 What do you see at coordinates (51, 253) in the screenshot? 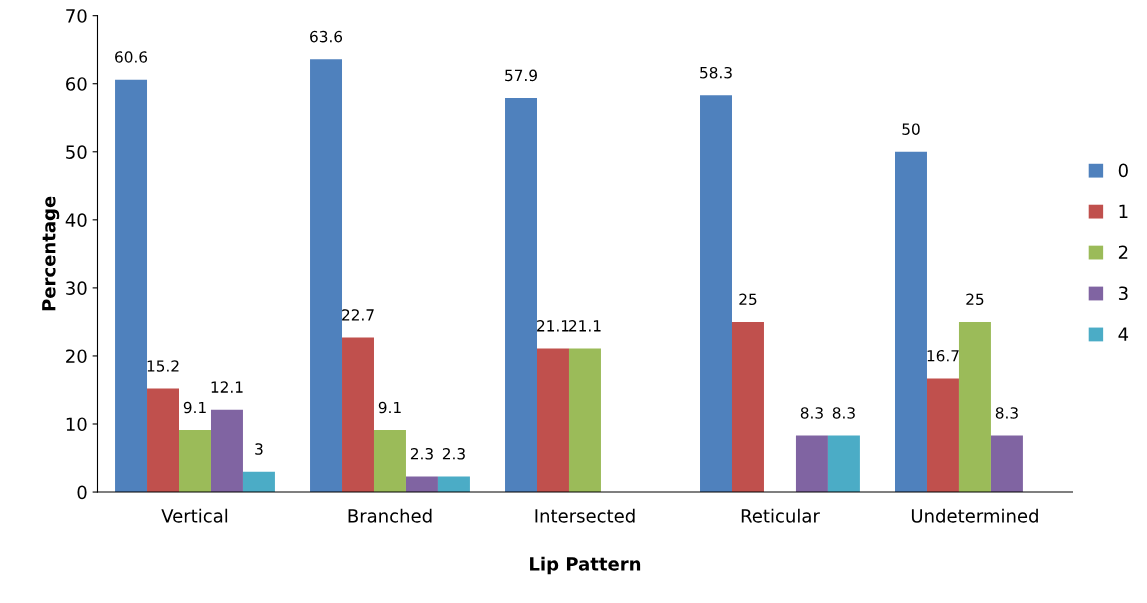
I see `y-axis-title: Percentage` at bounding box center [51, 253].